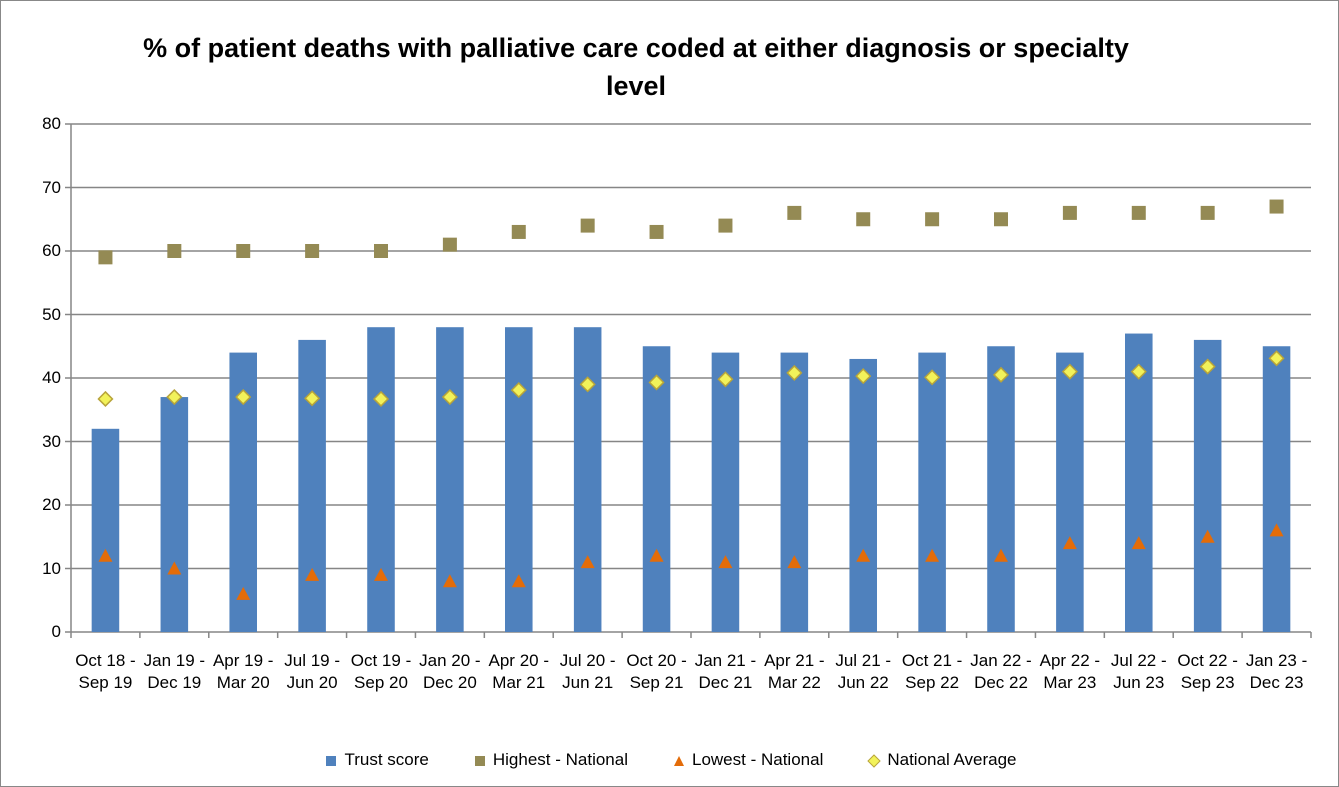 The height and width of the screenshot is (787, 1339). Describe the element at coordinates (51, 441) in the screenshot. I see `y-tick-label: 30` at that location.